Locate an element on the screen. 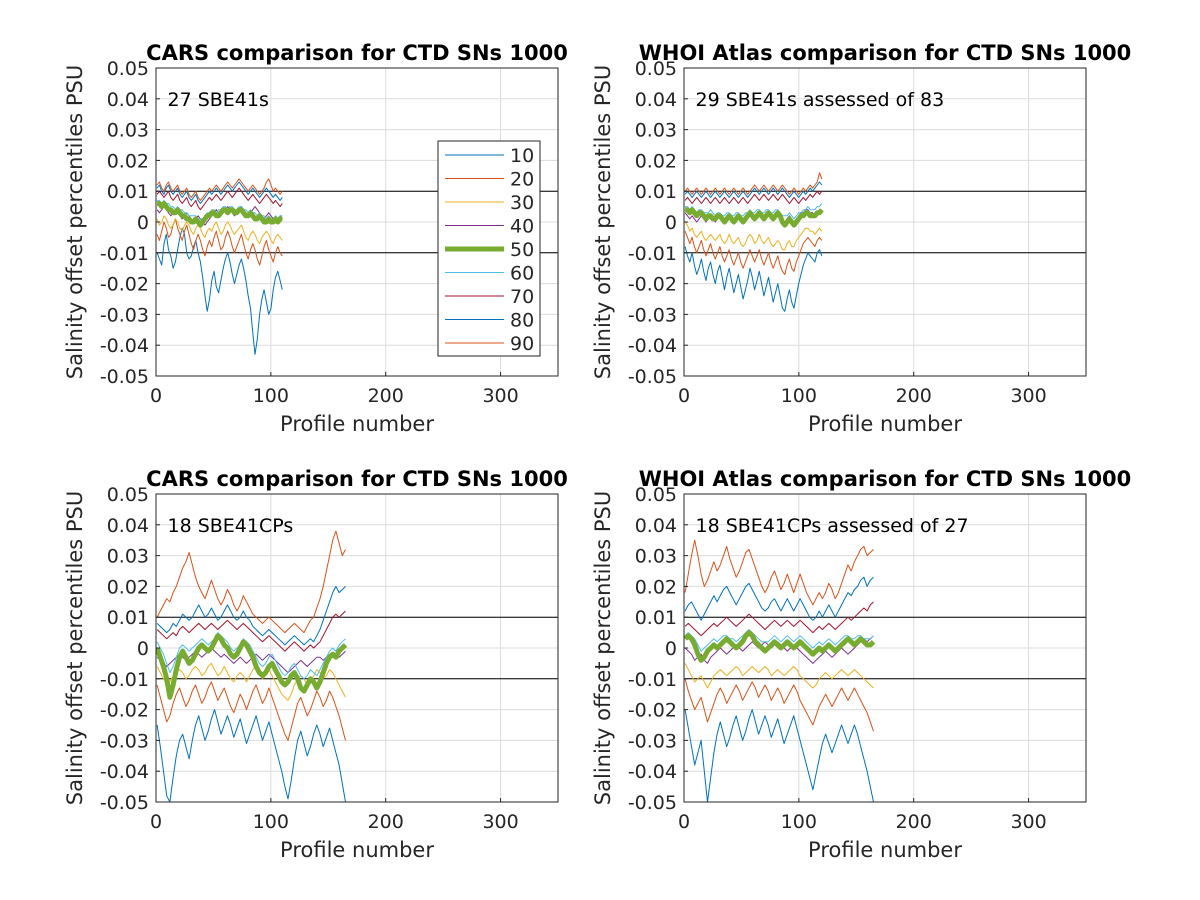 Image resolution: width=1200 pixels, height=900 pixels. annotation-text: 27 SBE41s is located at coordinates (217, 100).